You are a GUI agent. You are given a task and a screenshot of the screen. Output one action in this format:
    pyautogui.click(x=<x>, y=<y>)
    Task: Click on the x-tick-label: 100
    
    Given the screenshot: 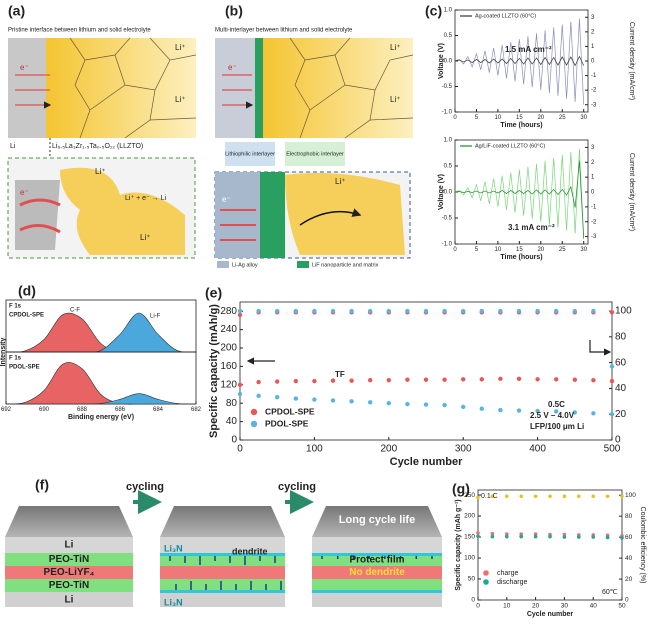 What is the action you would take?
    pyautogui.click(x=314, y=449)
    